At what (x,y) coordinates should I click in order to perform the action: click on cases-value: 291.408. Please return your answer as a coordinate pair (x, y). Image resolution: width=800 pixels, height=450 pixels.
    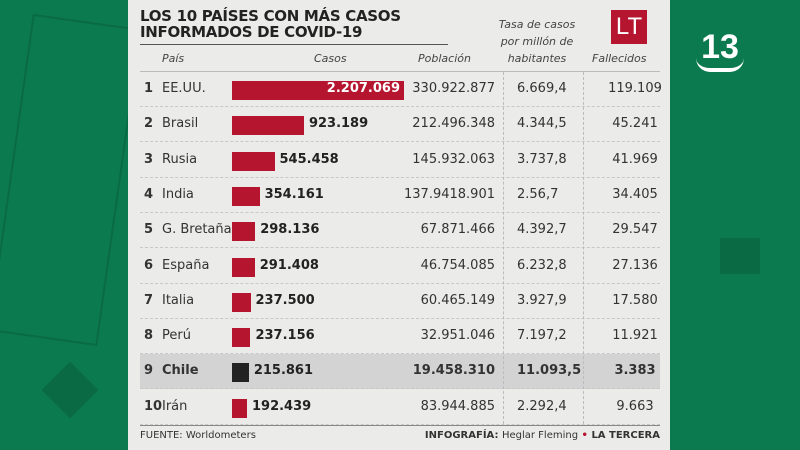
    Looking at the image, I should click on (289, 265).